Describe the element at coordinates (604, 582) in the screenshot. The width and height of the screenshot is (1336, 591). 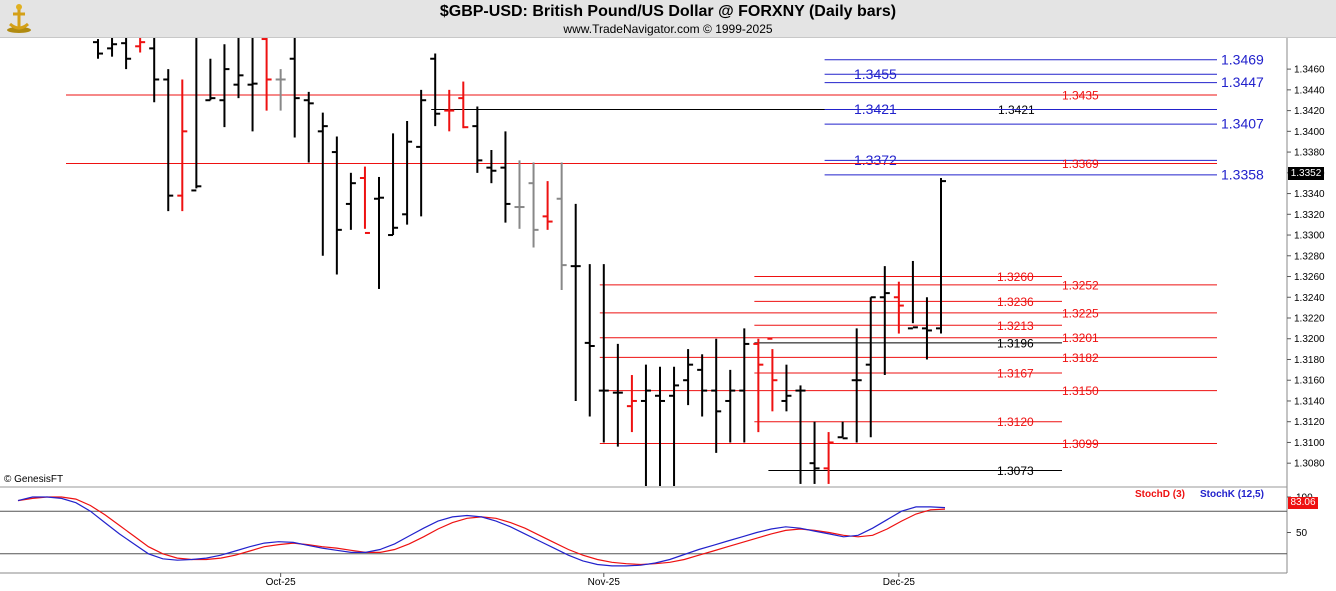
I see `date-tick-label: Nov-25` at that location.